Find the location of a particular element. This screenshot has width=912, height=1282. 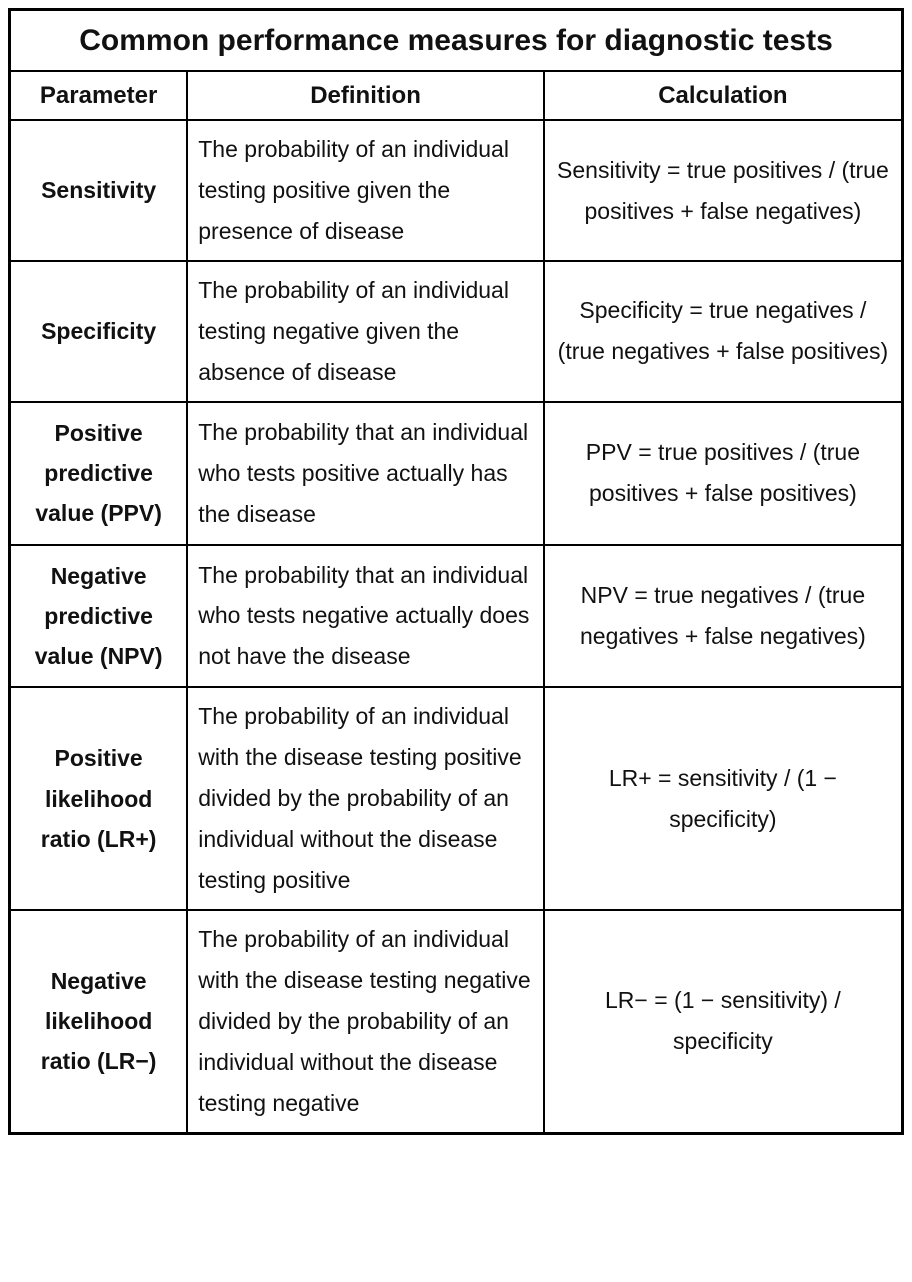

parameter-cell: Sensitivity is located at coordinates (98, 190).